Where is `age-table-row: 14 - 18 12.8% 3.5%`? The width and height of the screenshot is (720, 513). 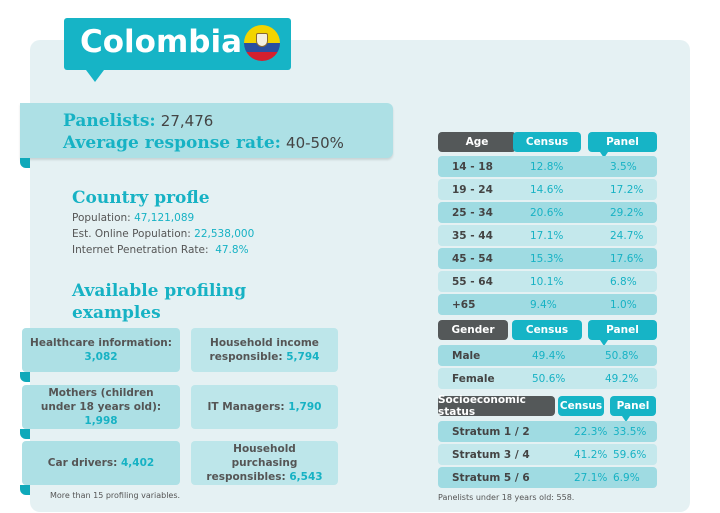
age-table-row: 14 - 18 12.8% 3.5% is located at coordinates (547, 166).